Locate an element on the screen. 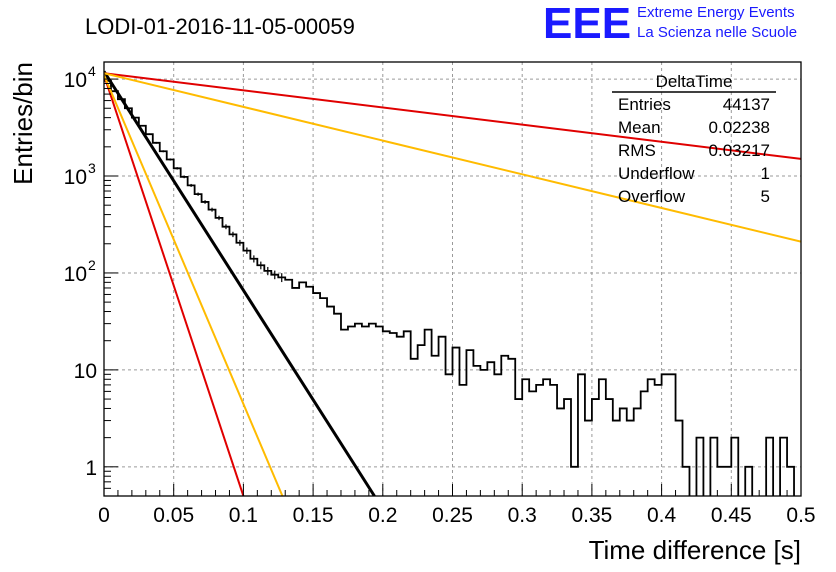 The width and height of the screenshot is (836, 572). x-tick-label: 0.4 is located at coordinates (662, 515).